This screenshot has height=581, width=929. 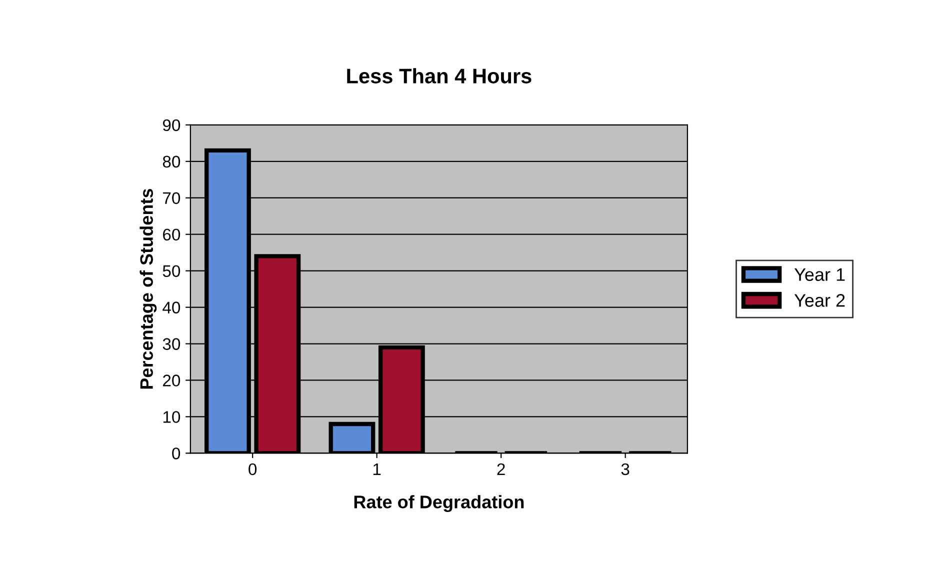 I want to click on x-tick-label: 3, so click(x=625, y=469).